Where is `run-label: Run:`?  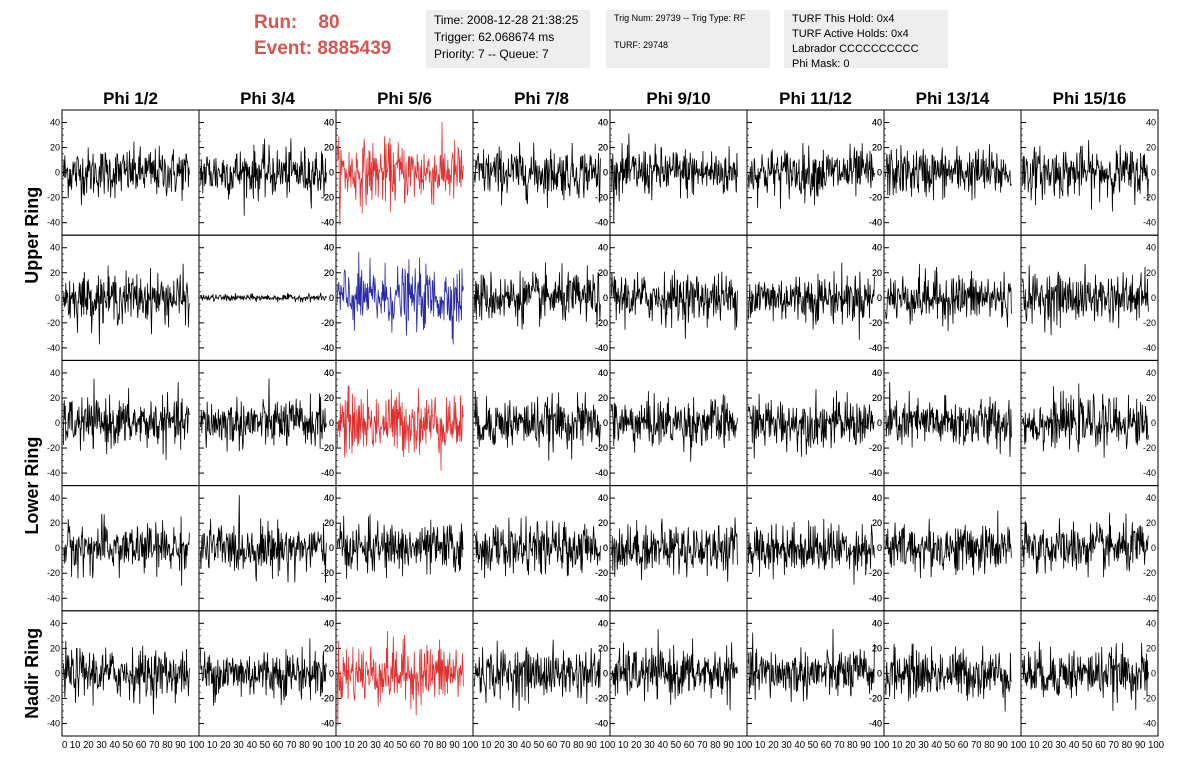 run-label: Run: is located at coordinates (276, 22).